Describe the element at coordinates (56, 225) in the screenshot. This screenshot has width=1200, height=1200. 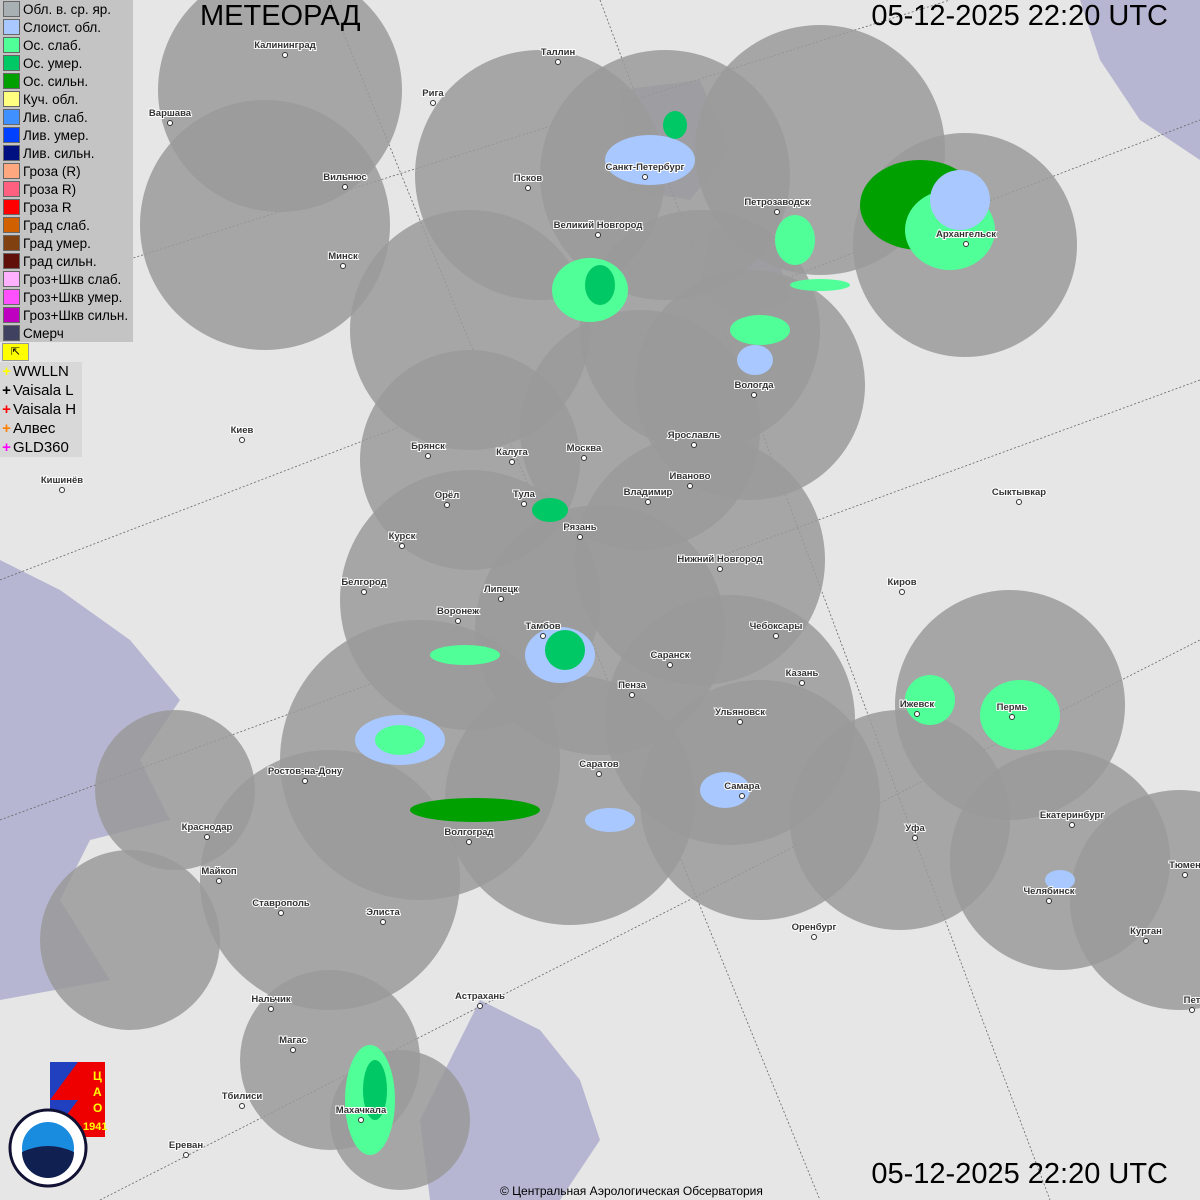
I see `legend-label: Град слаб.` at that location.